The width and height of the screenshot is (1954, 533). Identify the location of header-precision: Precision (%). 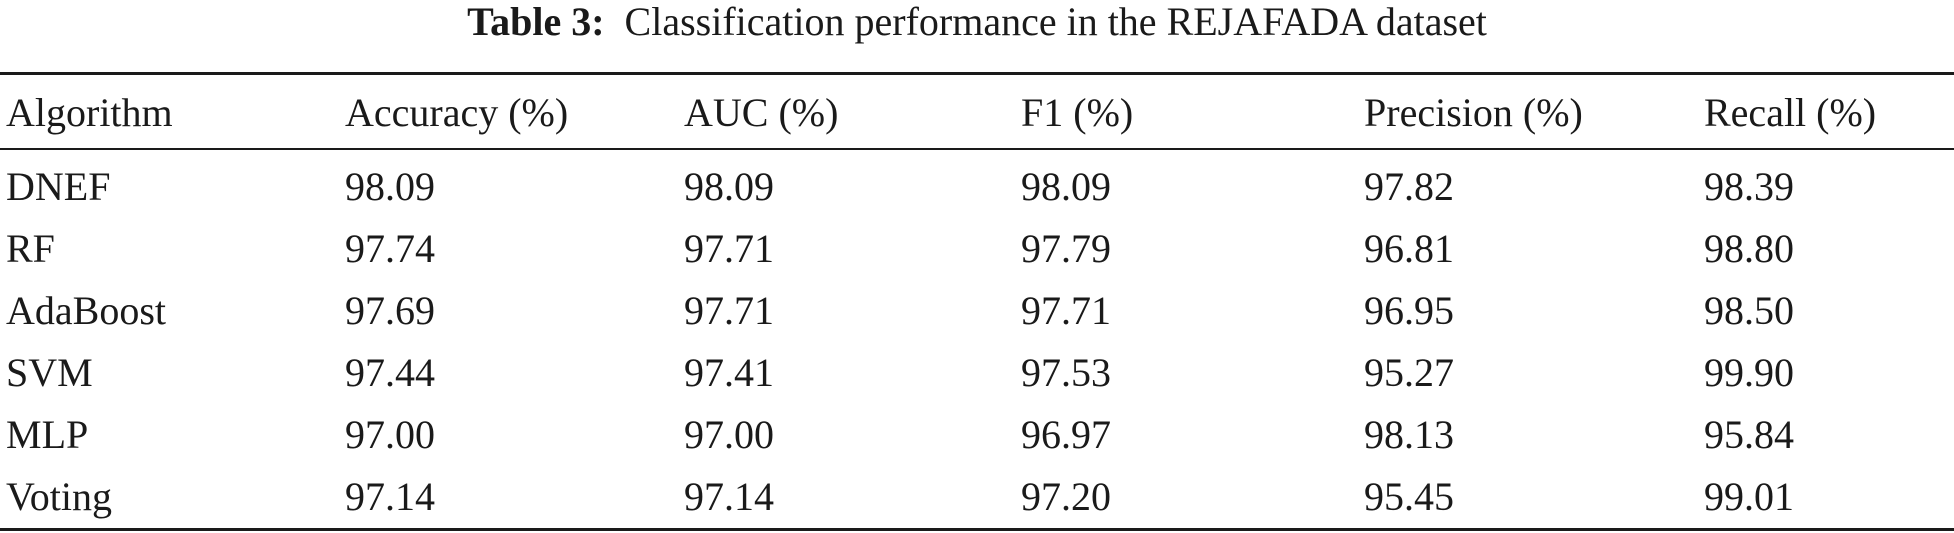
(1473, 112).